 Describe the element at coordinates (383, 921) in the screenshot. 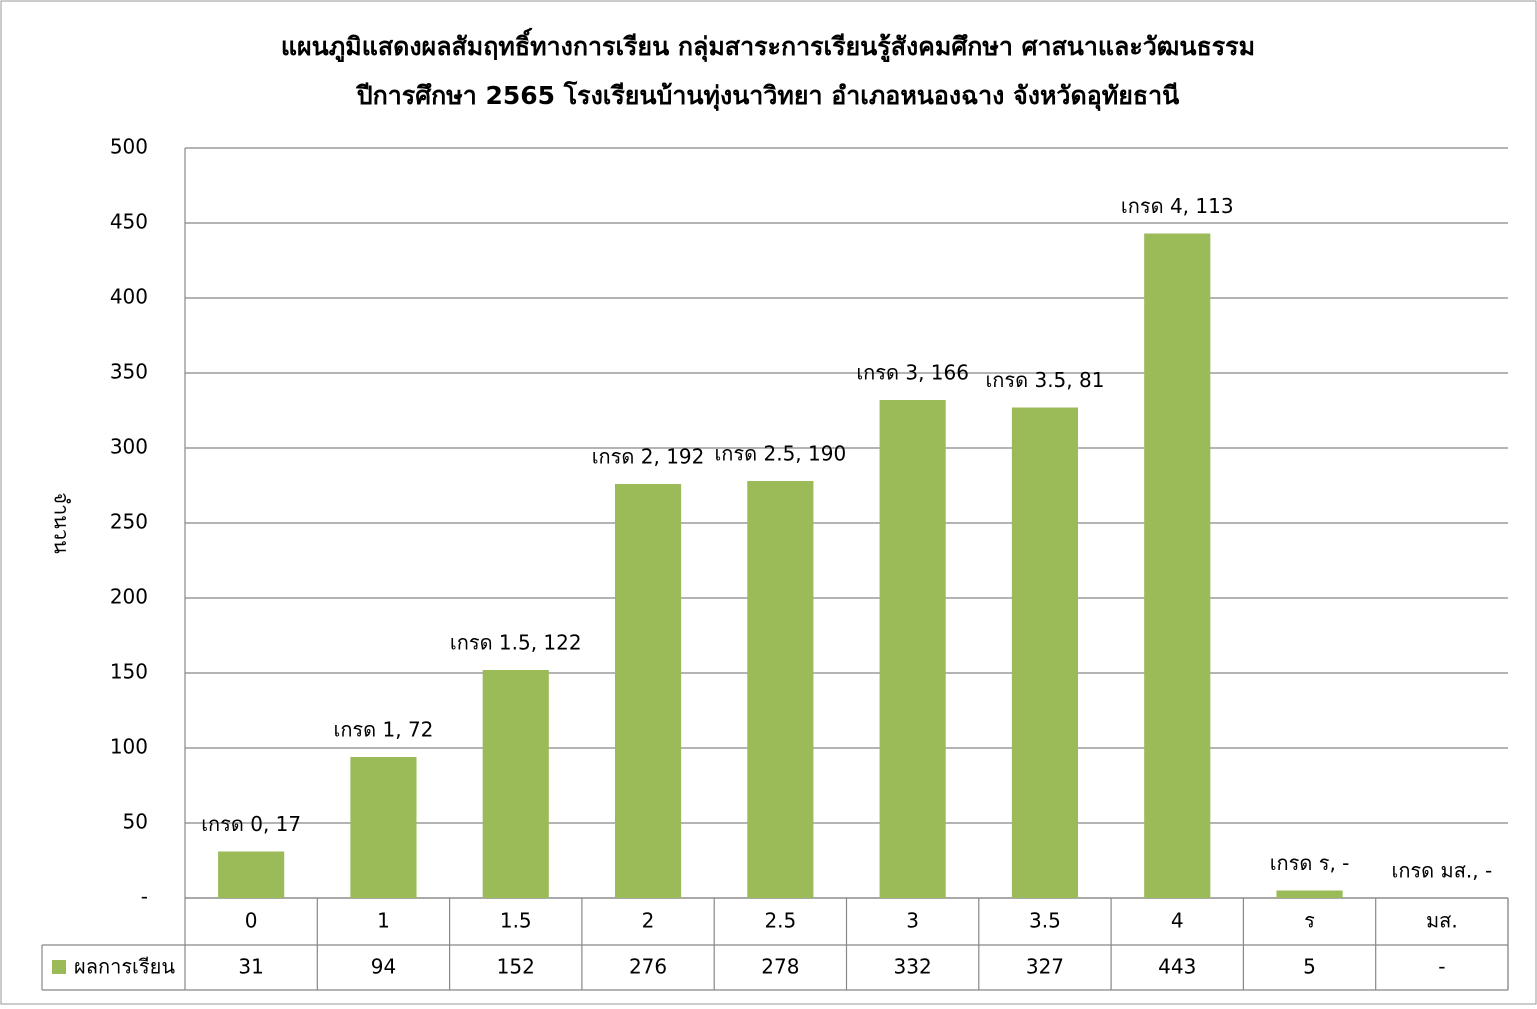

I see `x-tick-label: 1` at that location.